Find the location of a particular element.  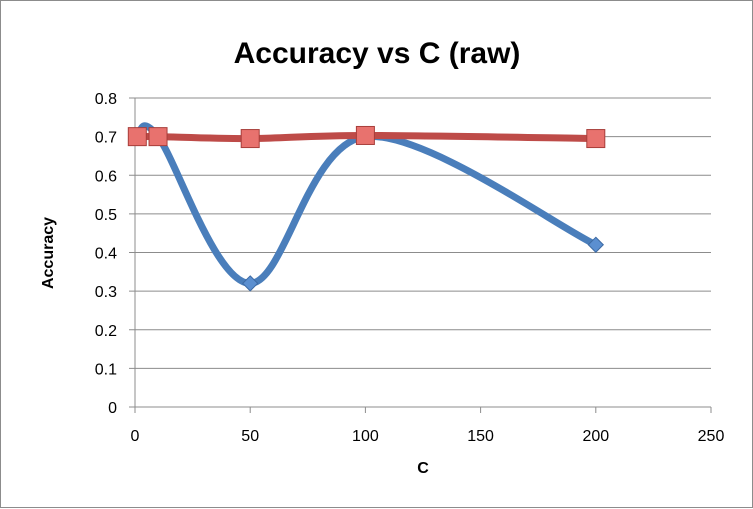

x-tick-labels: 0 50 100 150 200 250 is located at coordinates (428, 436).